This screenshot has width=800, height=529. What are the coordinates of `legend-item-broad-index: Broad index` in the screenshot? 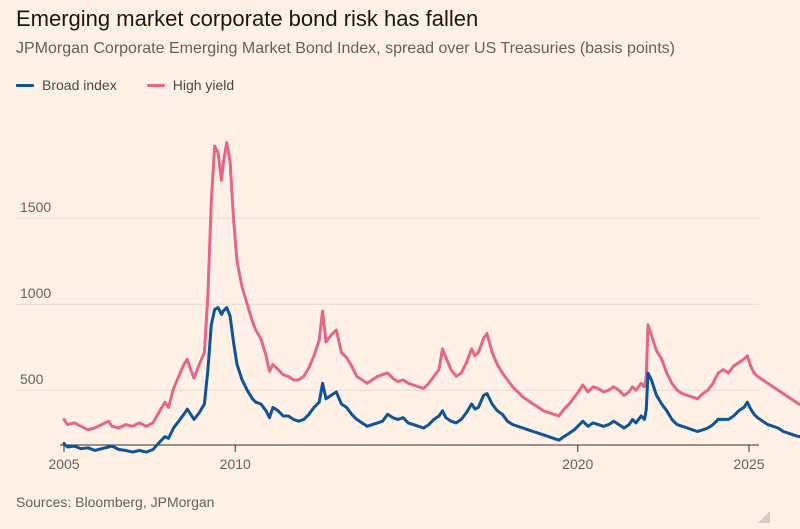 It's located at (66, 85).